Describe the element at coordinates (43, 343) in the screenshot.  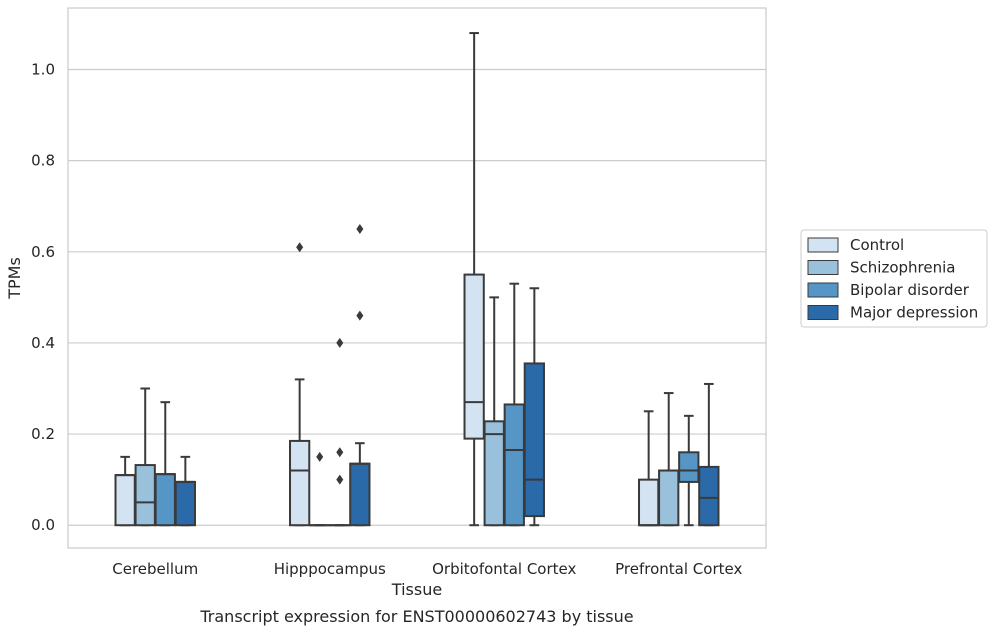
I see `y-tick-label: 0.4` at that location.